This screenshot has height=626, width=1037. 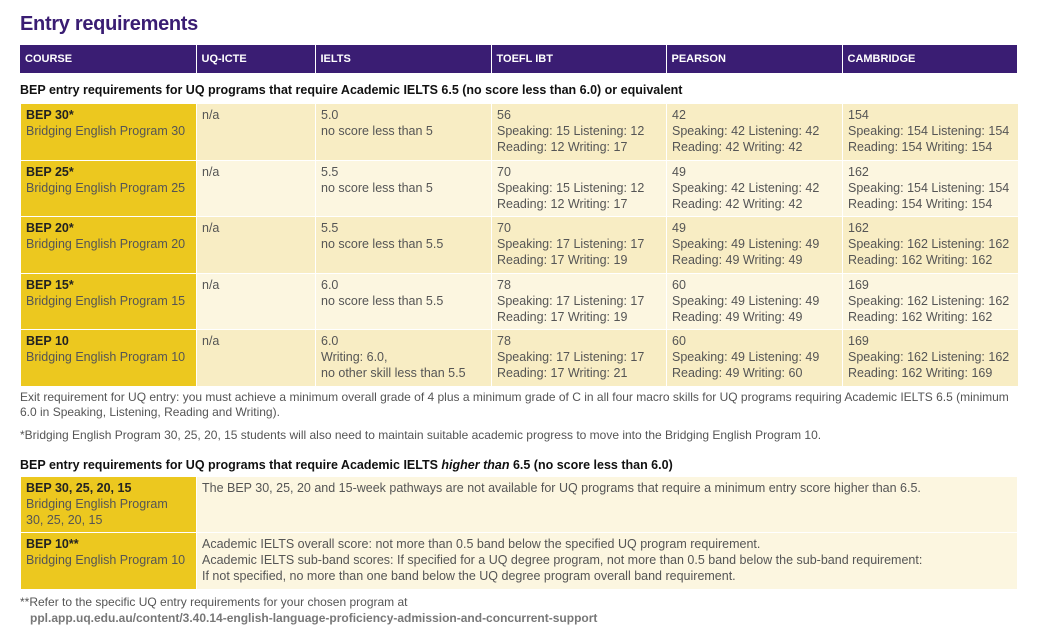 What do you see at coordinates (504, 171) in the screenshot?
I see `toefl-line: 70` at bounding box center [504, 171].